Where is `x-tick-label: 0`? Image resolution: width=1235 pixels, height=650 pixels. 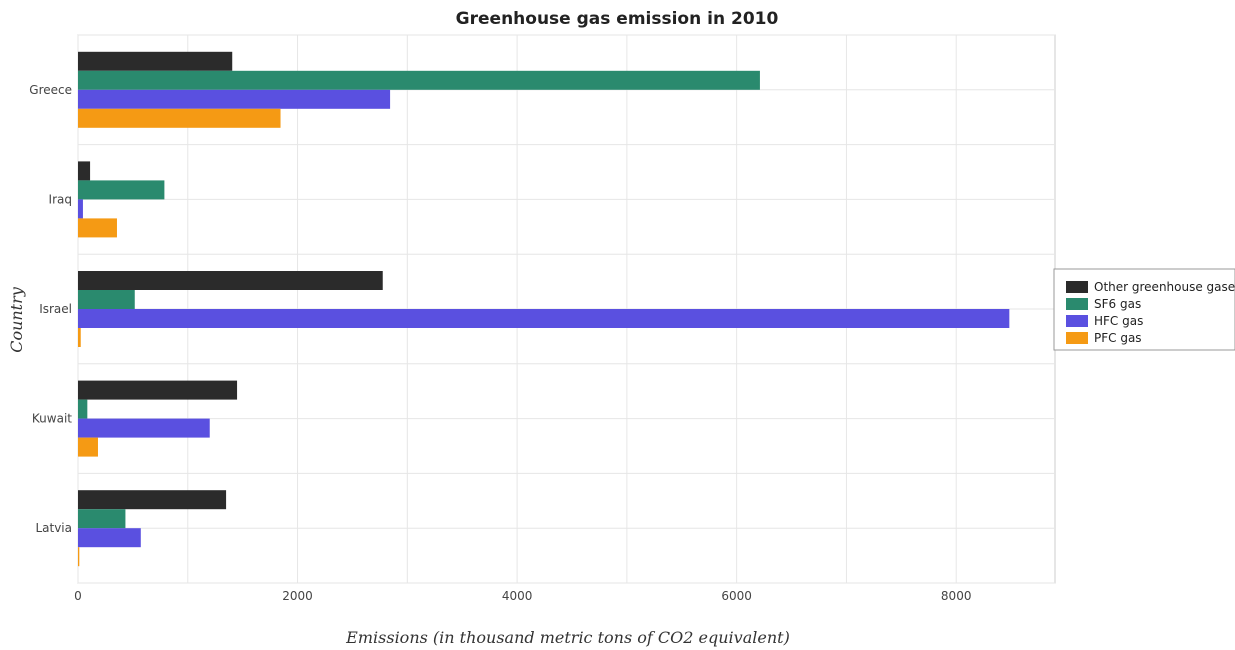 x-tick-label: 0 is located at coordinates (78, 596).